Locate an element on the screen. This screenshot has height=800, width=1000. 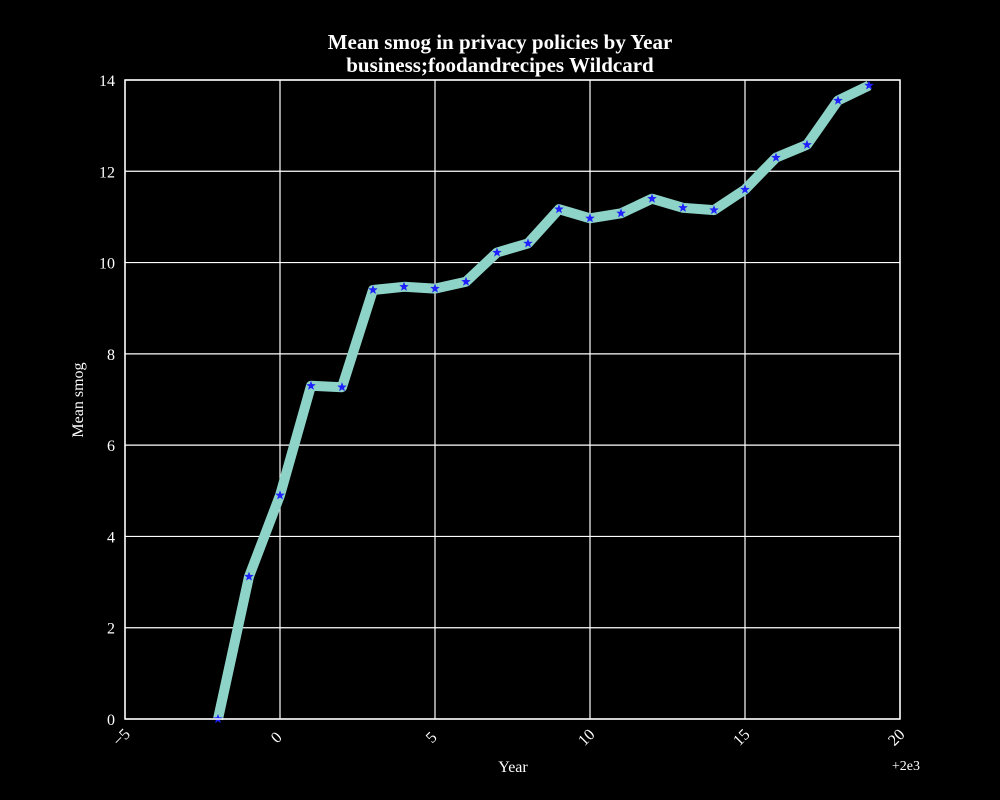
x-tick-label: 0 is located at coordinates (277, 738).